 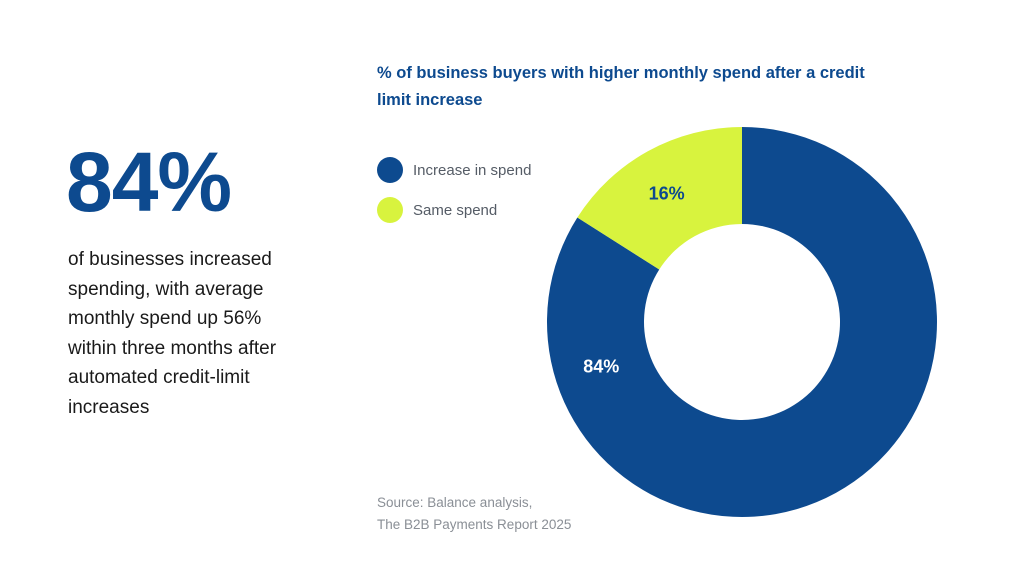 I want to click on slice-same, so click(x=659, y=198).